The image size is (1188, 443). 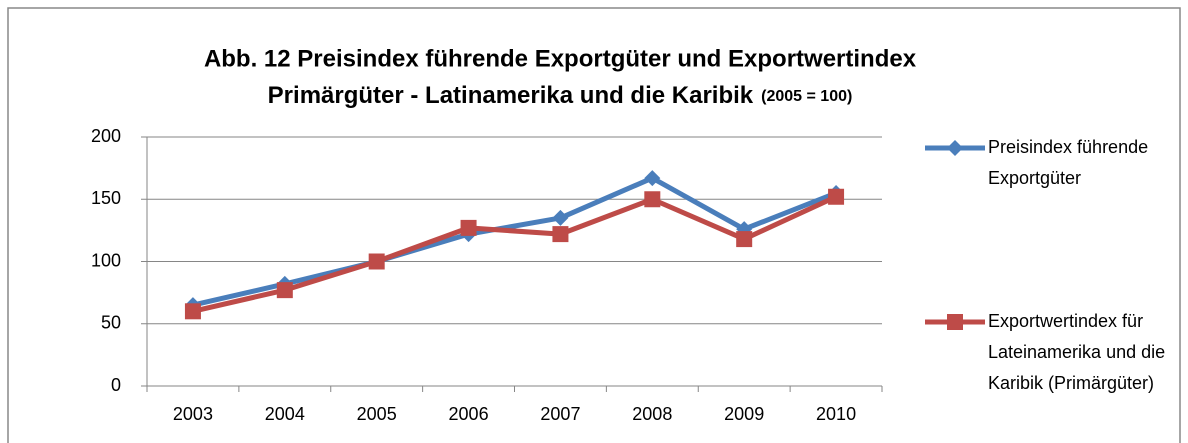 I want to click on legend-entry: Preisindex führende Exportgüter, so click(x=1068, y=162).